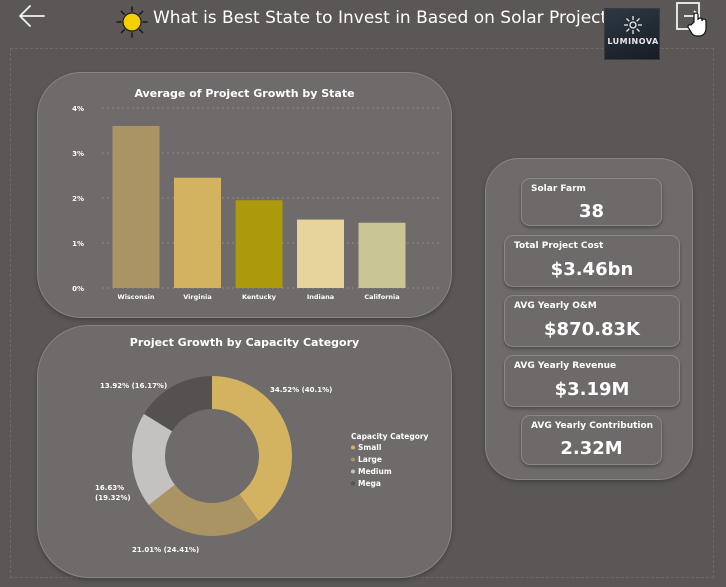  Describe the element at coordinates (78, 289) in the screenshot. I see `y-tick-label: 0%` at that location.